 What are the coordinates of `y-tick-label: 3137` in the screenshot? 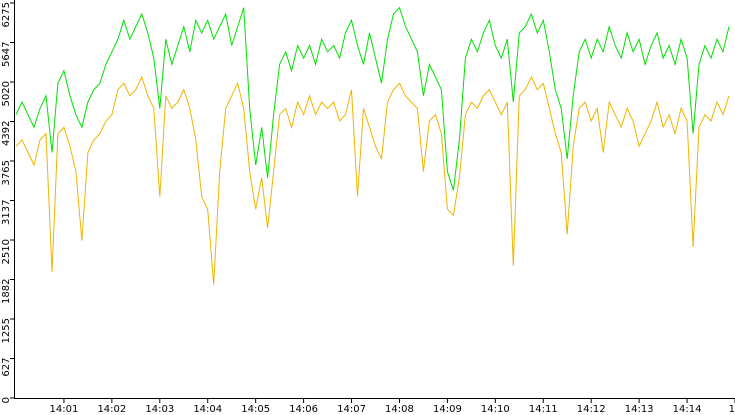 It's located at (6, 212).